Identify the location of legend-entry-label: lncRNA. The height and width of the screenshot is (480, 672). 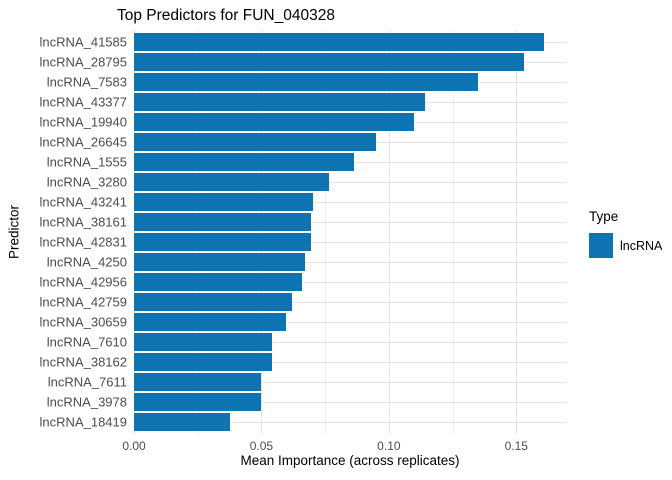
(641, 245).